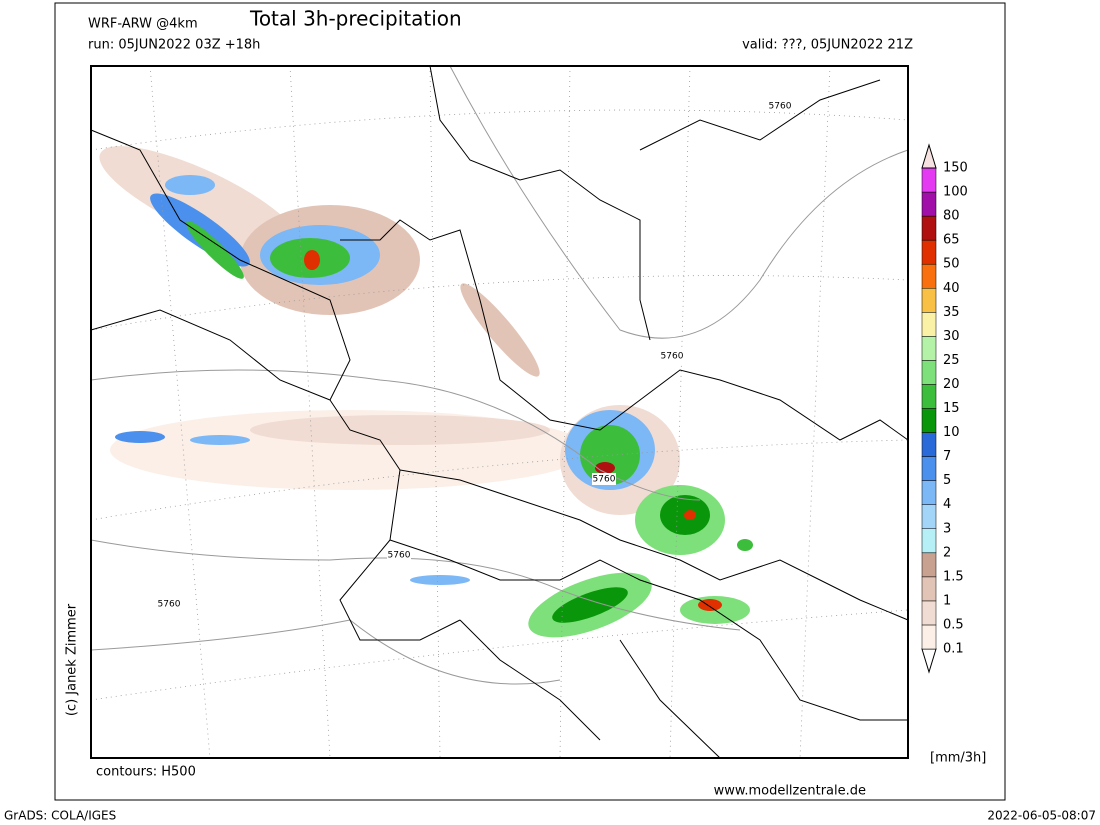  Describe the element at coordinates (951, 432) in the screenshot. I see `colorbar-label: 10` at that location.